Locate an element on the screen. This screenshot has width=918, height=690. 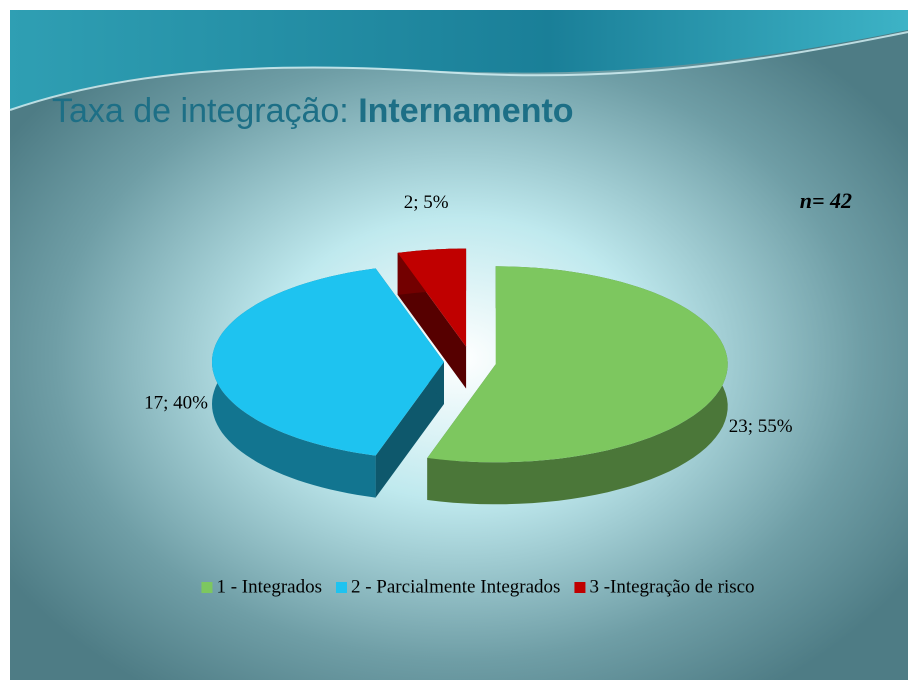
data-label: 17; 40% is located at coordinates (176, 402).